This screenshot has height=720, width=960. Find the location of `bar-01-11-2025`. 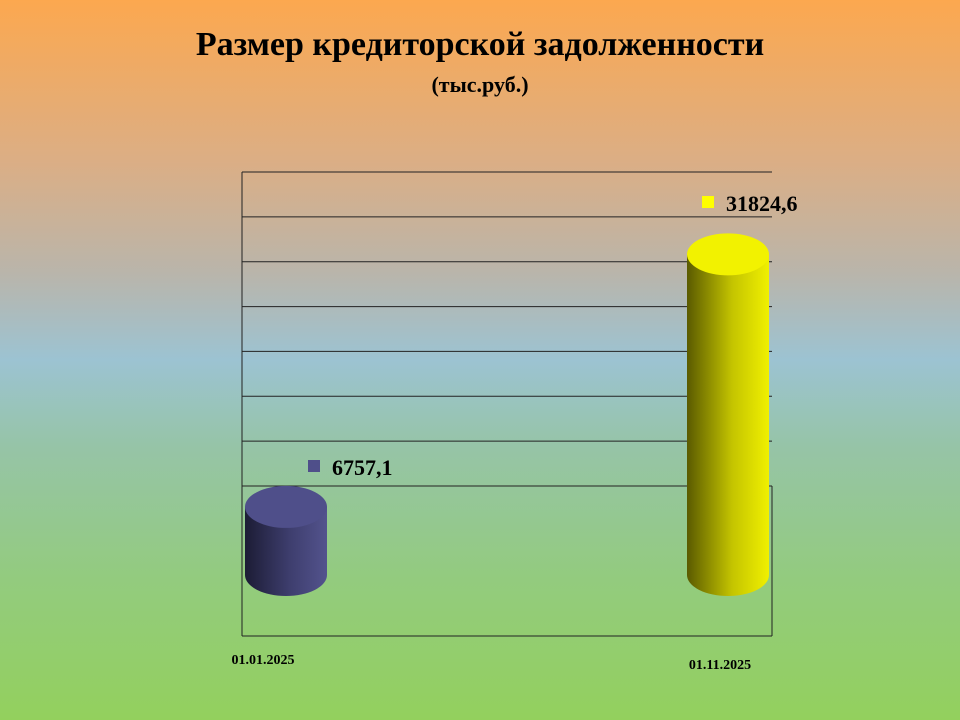

bar-01-11-2025 is located at coordinates (728, 414).